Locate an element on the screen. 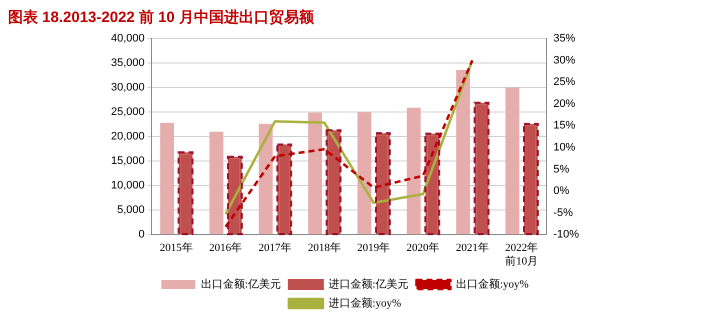  y2-tick-label: -10% is located at coordinates (566, 234).